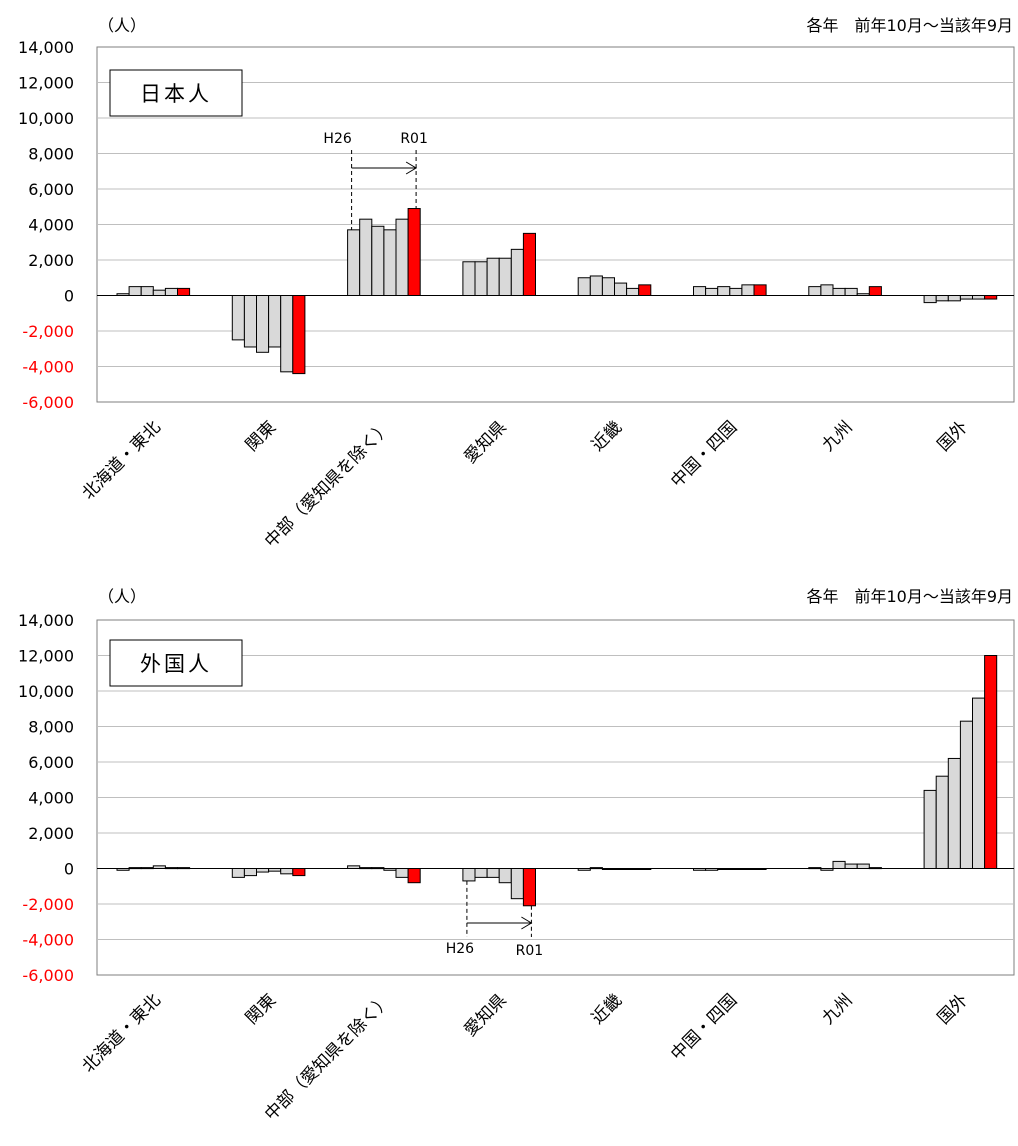 This screenshot has height=1146, width=1018. What do you see at coordinates (46, 691) in the screenshot?
I see `y-tick-label: 10,000` at bounding box center [46, 691].